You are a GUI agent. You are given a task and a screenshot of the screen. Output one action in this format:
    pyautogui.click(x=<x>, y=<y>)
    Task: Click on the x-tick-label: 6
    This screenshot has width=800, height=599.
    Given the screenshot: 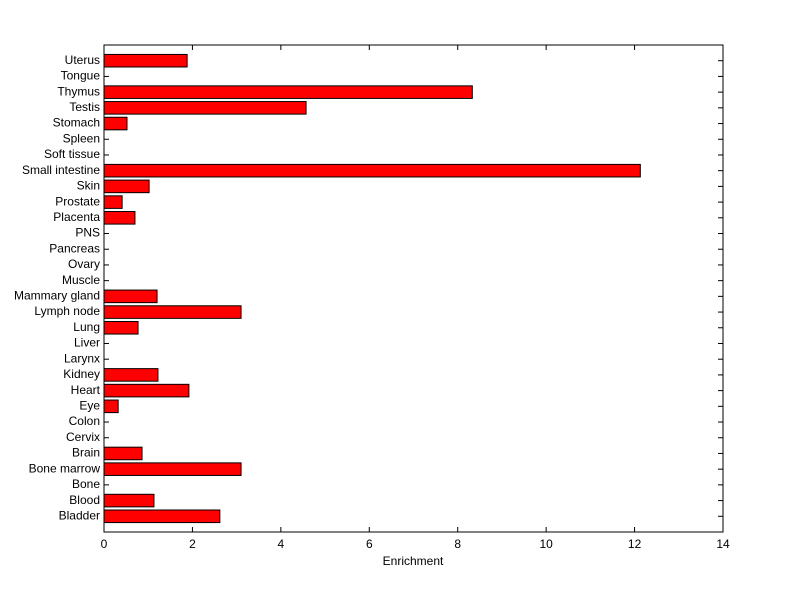 What is the action you would take?
    pyautogui.click(x=369, y=544)
    